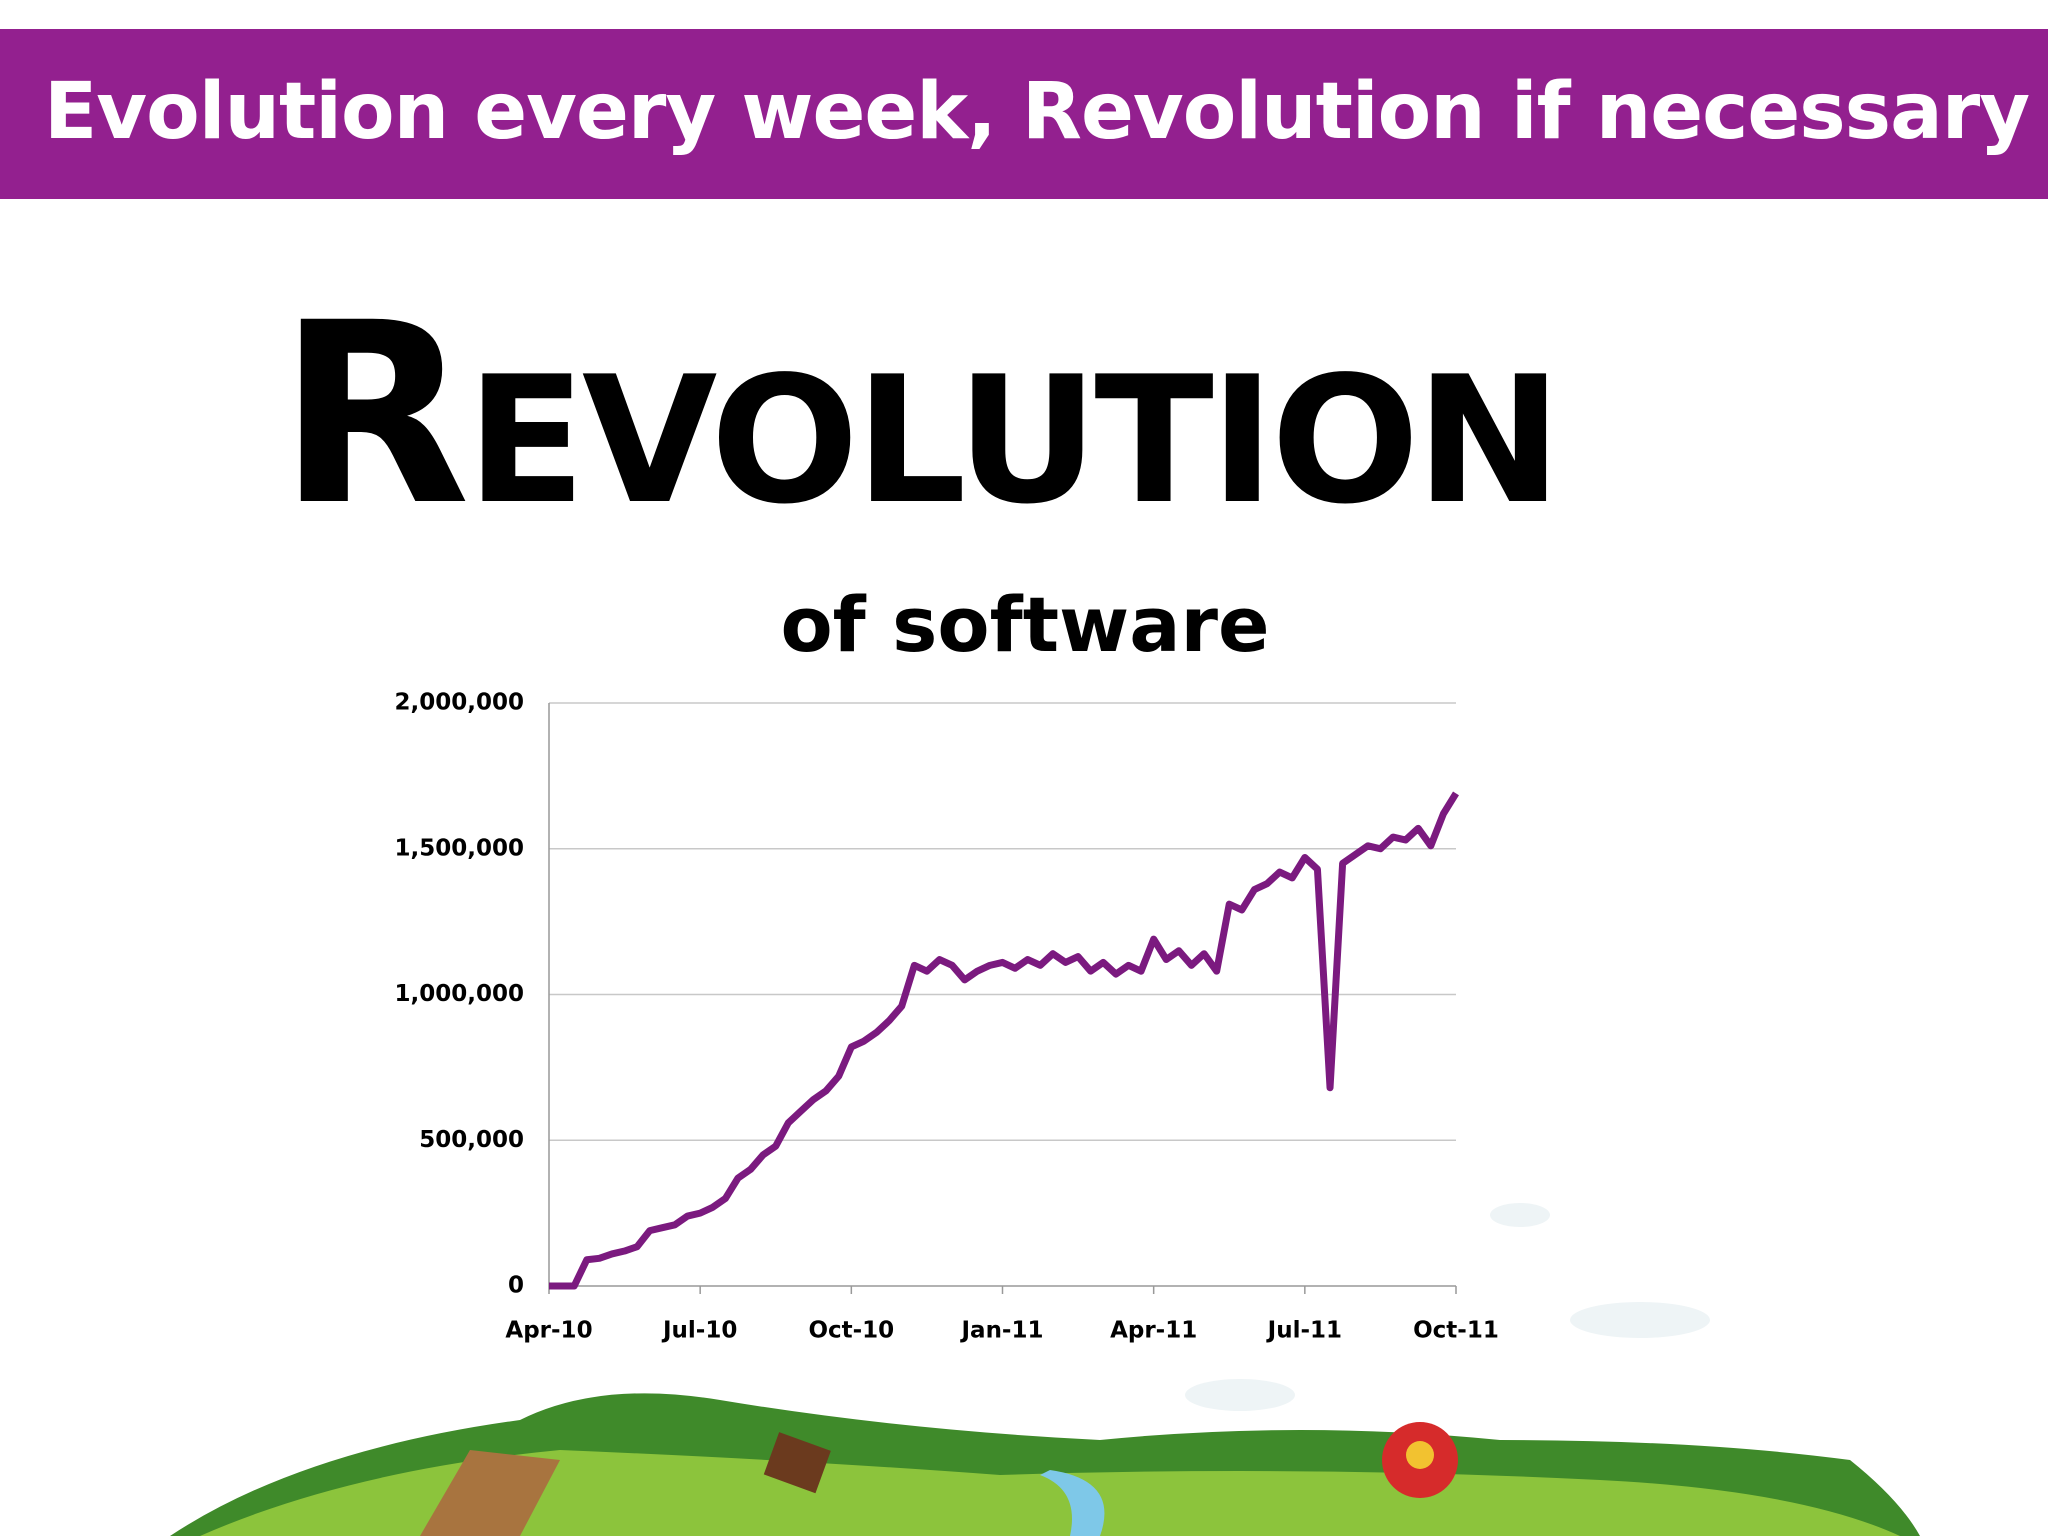  Describe the element at coordinates (516, 1286) in the screenshot. I see `y-tick-label: 0` at that location.